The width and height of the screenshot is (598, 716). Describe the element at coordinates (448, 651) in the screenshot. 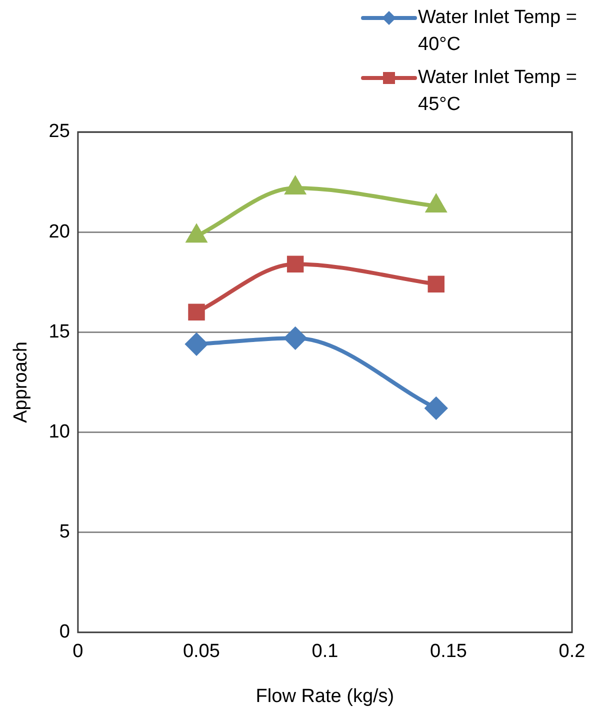

I see `x-tick-label: 0.15` at that location.